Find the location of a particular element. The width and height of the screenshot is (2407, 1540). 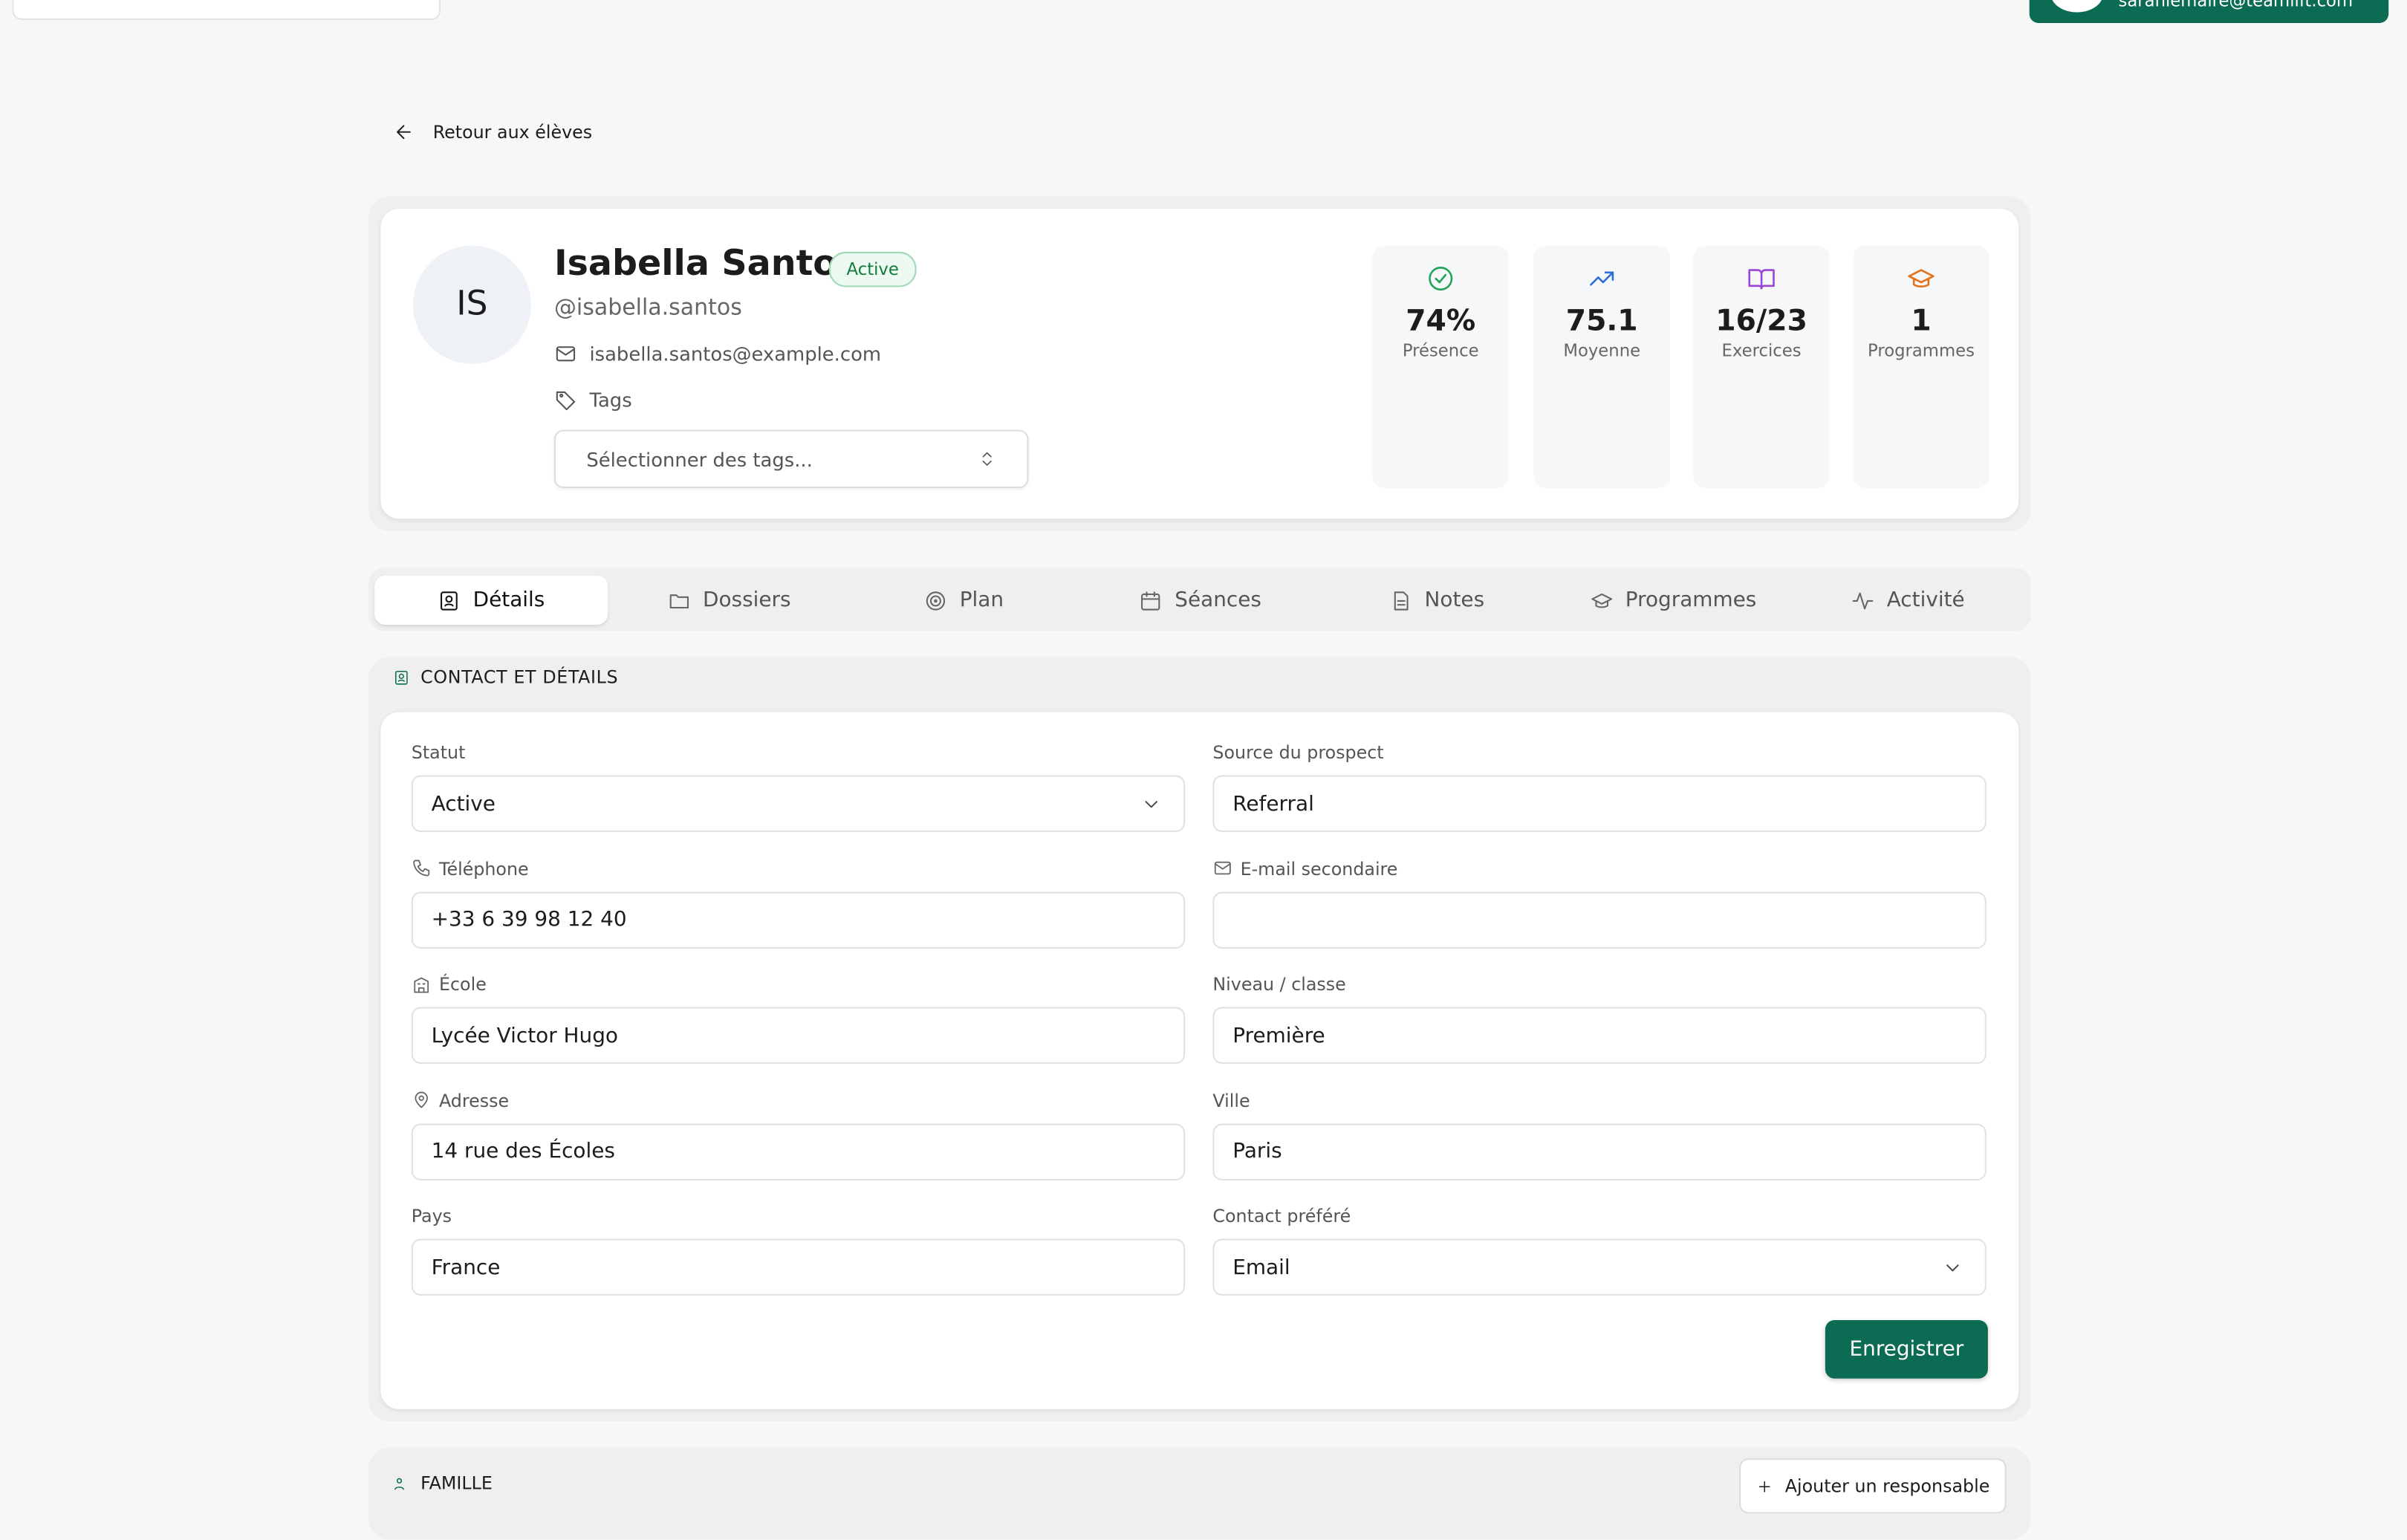

status-badge: Active is located at coordinates (872, 269).